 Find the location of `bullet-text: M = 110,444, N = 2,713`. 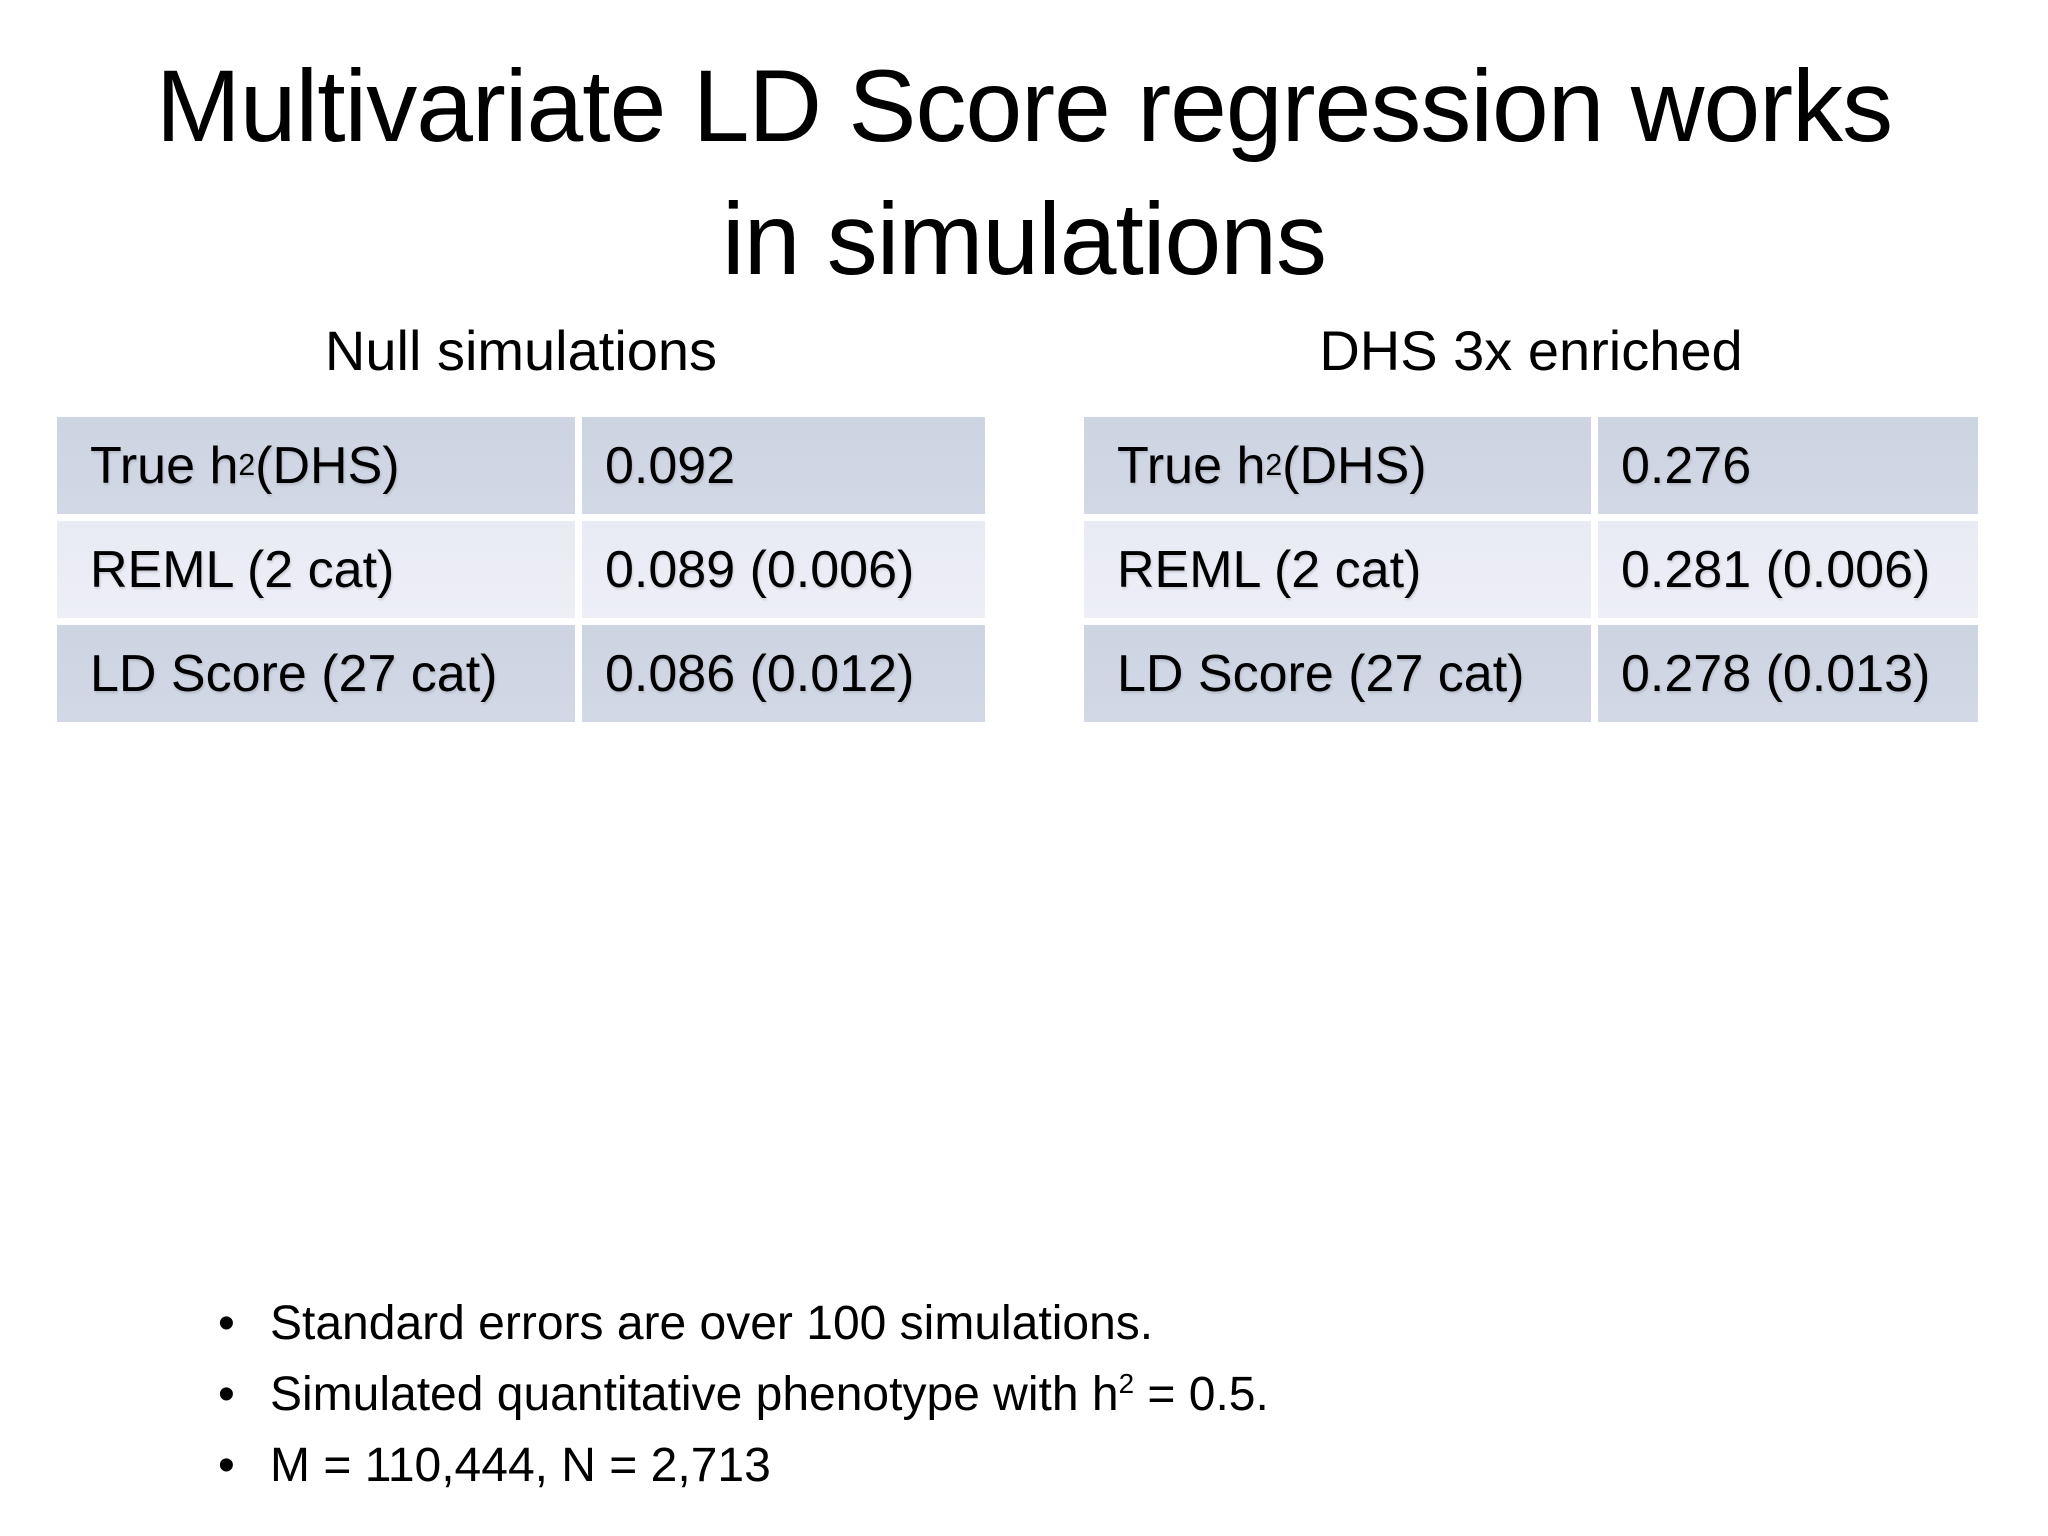

bullet-text: M = 110,444, N = 2,713 is located at coordinates (520, 1465).